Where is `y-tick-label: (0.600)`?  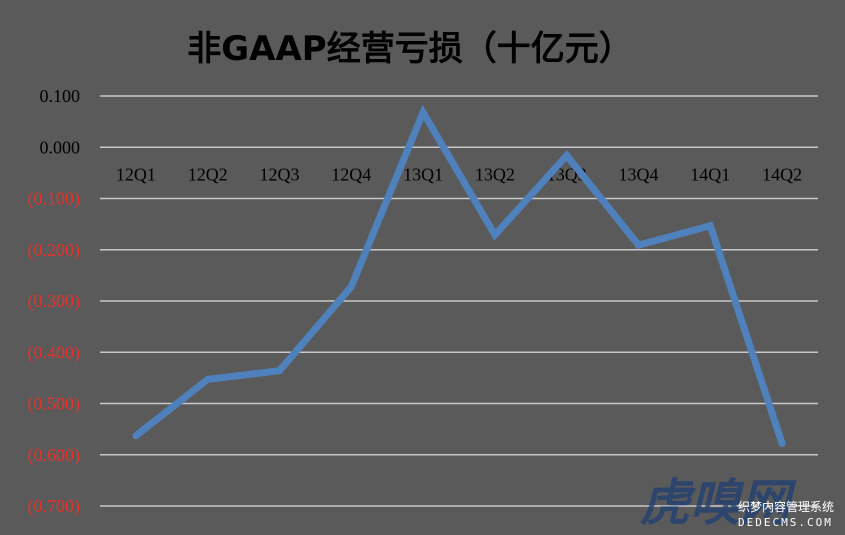 y-tick-label: (0.600) is located at coordinates (54, 455).